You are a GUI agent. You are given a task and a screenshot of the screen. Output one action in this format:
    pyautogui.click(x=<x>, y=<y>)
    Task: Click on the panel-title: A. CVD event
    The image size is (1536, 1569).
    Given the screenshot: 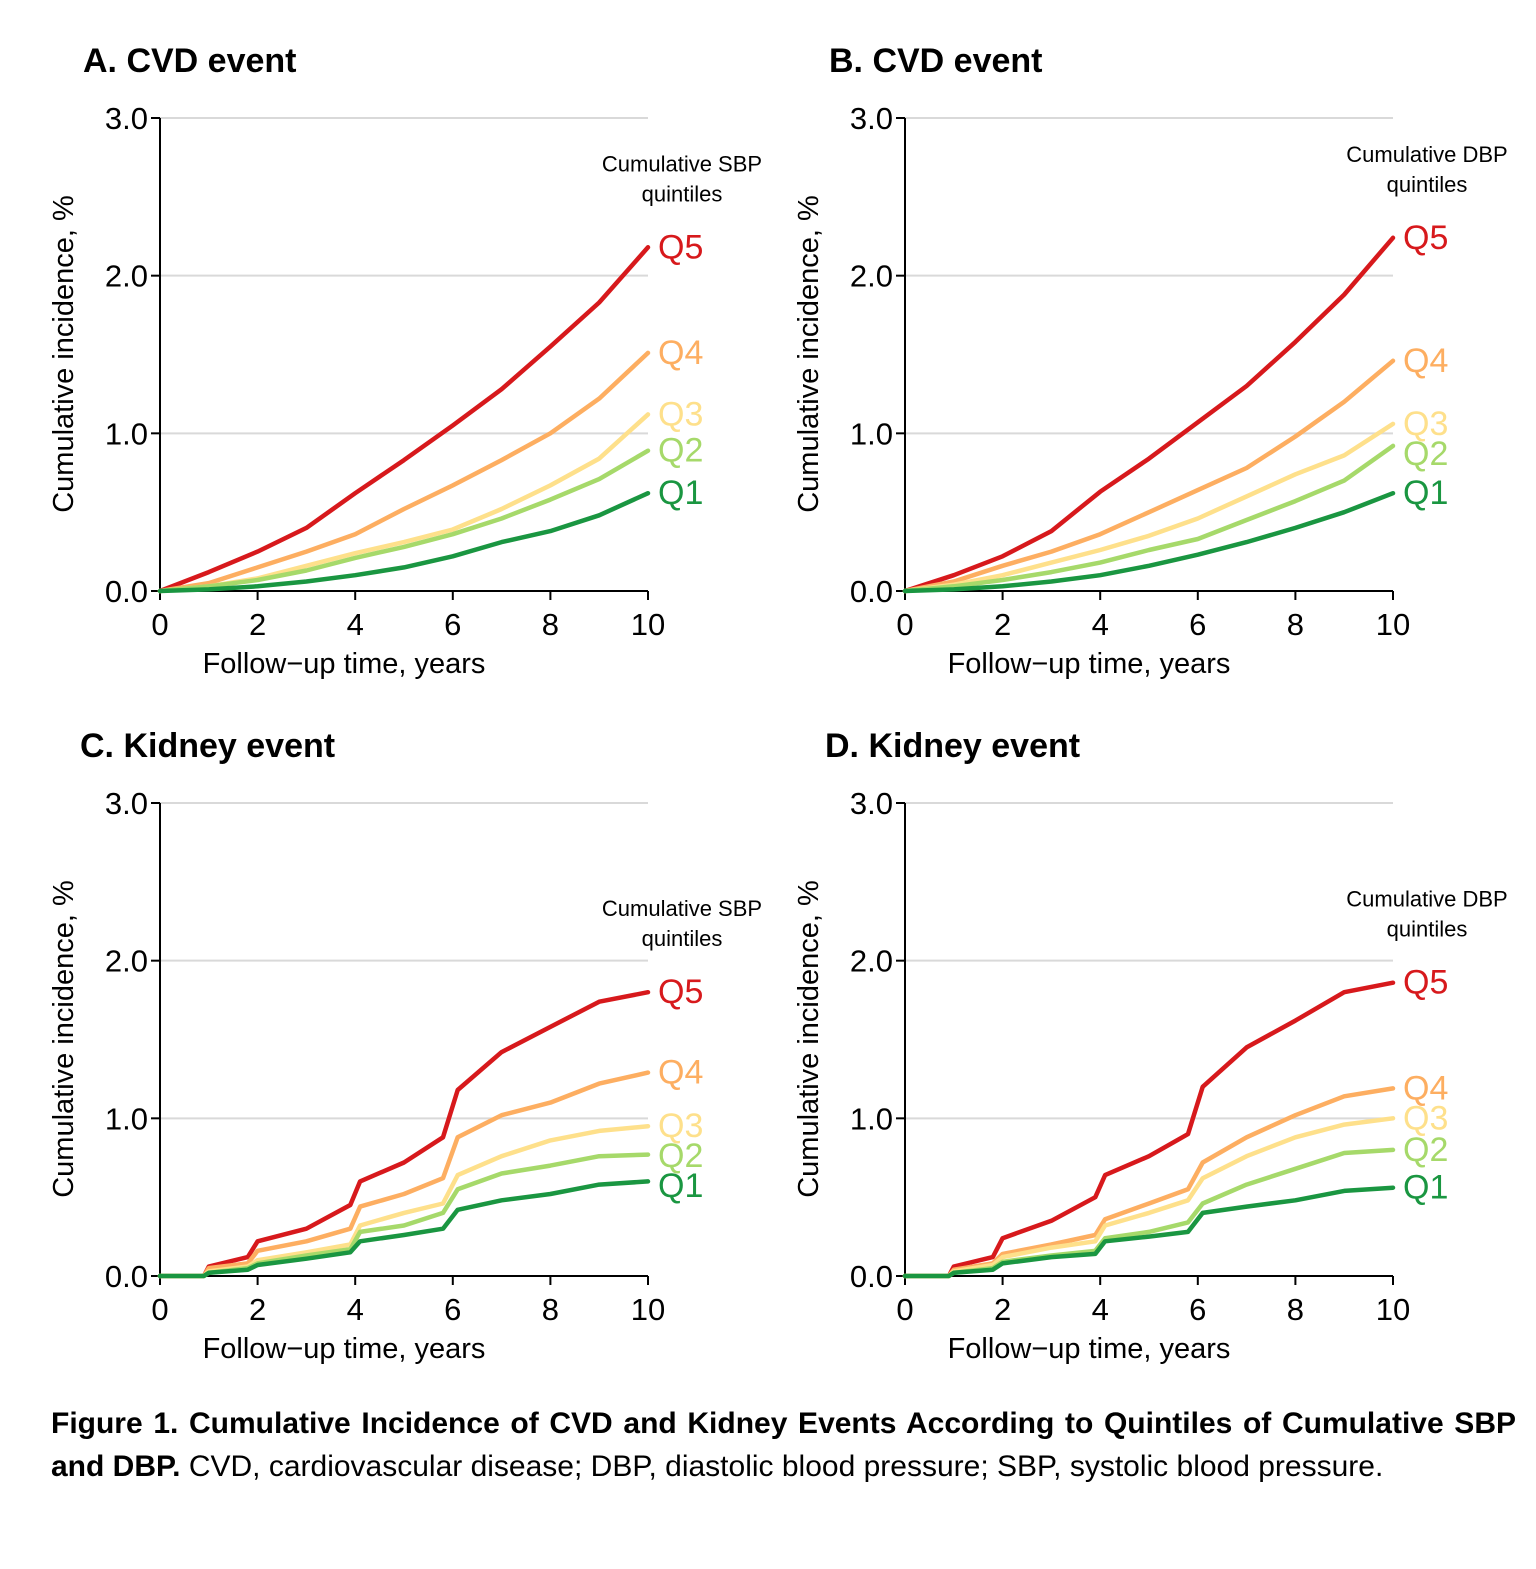 What is the action you would take?
    pyautogui.click(x=190, y=61)
    